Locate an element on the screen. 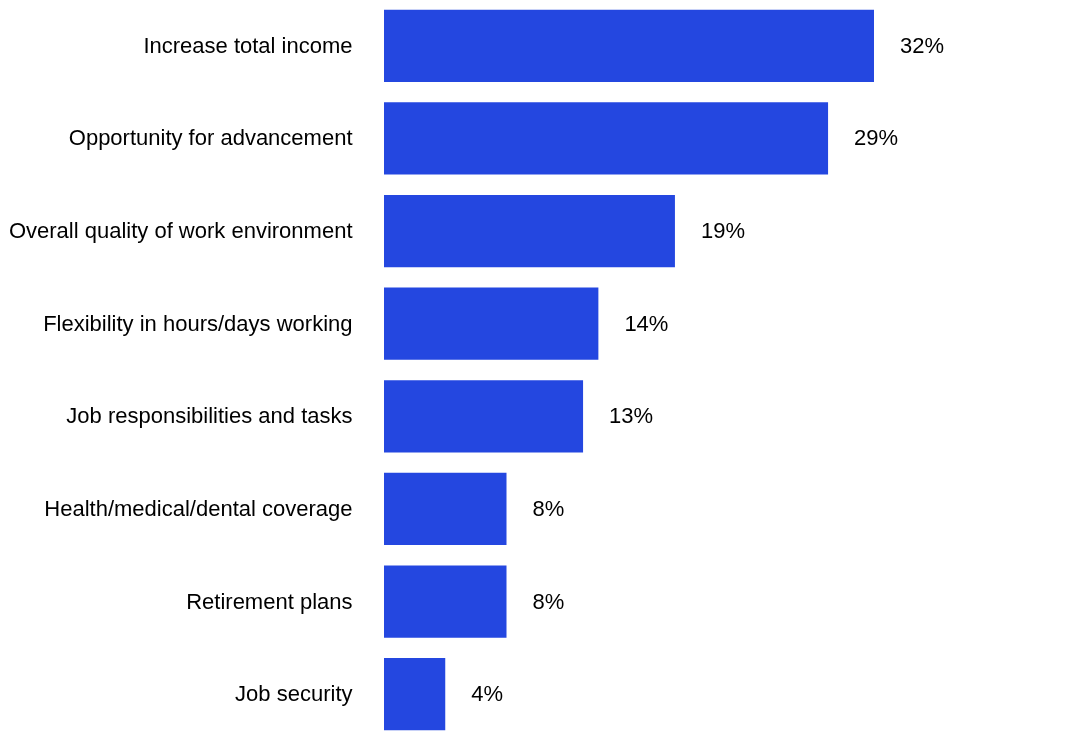 The height and width of the screenshot is (750, 1081). y-tick-label: Increase total income is located at coordinates (248, 45).